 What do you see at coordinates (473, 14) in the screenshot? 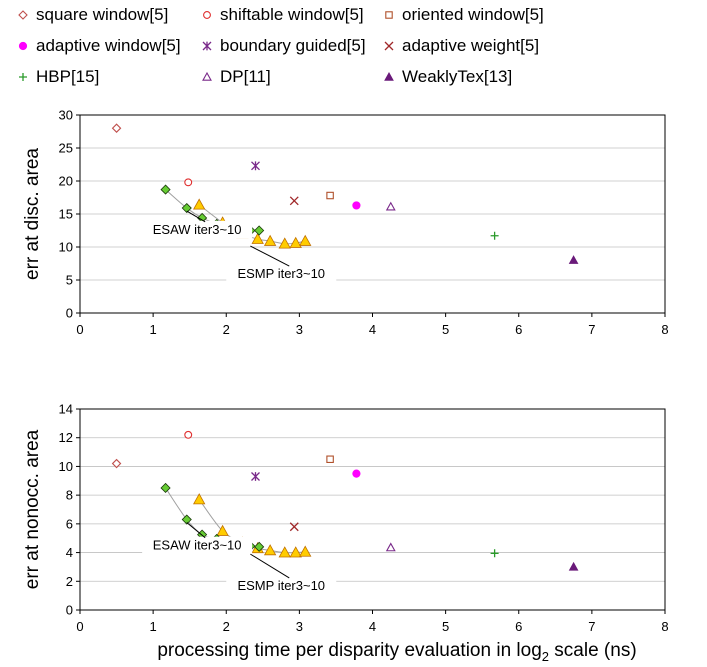
I see `legend-label: oriented window[5]` at bounding box center [473, 14].